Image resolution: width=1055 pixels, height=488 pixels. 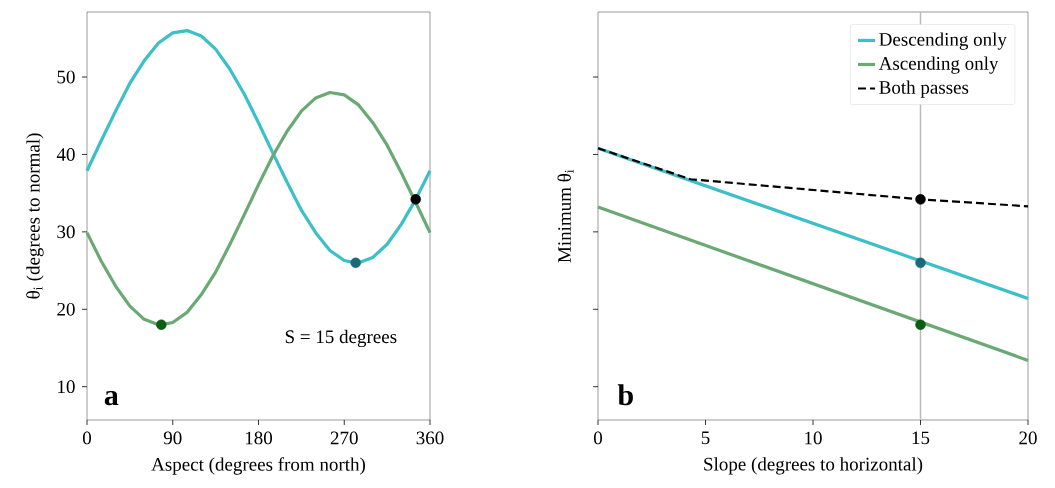 What do you see at coordinates (172, 438) in the screenshot?
I see `x-tick-label: 90` at bounding box center [172, 438].